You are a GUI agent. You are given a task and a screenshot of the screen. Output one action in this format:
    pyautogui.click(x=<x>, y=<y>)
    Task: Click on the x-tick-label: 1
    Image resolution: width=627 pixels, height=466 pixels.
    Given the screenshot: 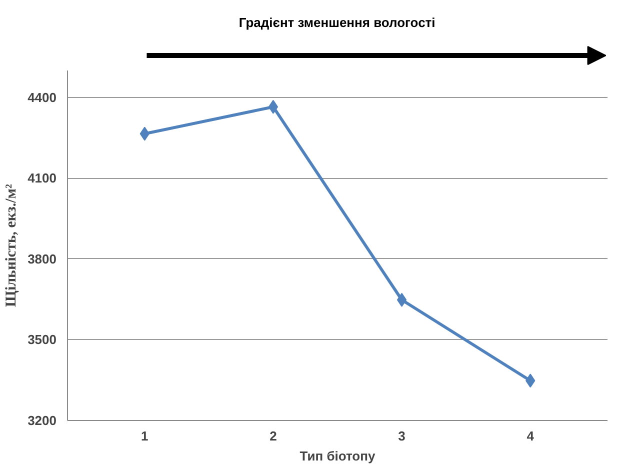 What is the action you would take?
    pyautogui.click(x=144, y=436)
    